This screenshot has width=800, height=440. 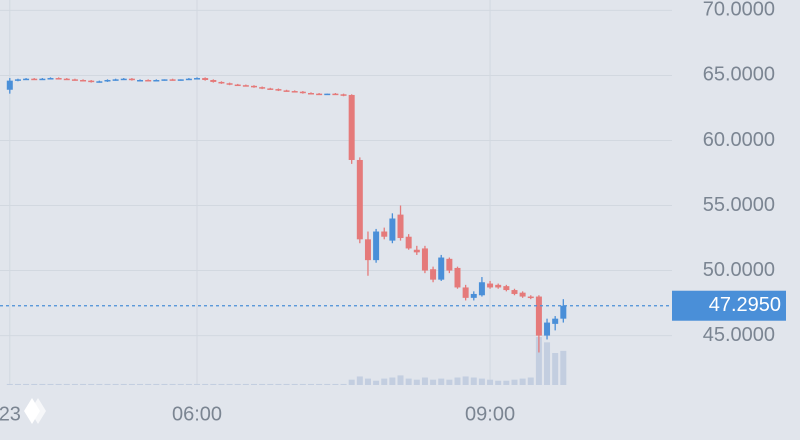 I want to click on logo, so click(x=35, y=411).